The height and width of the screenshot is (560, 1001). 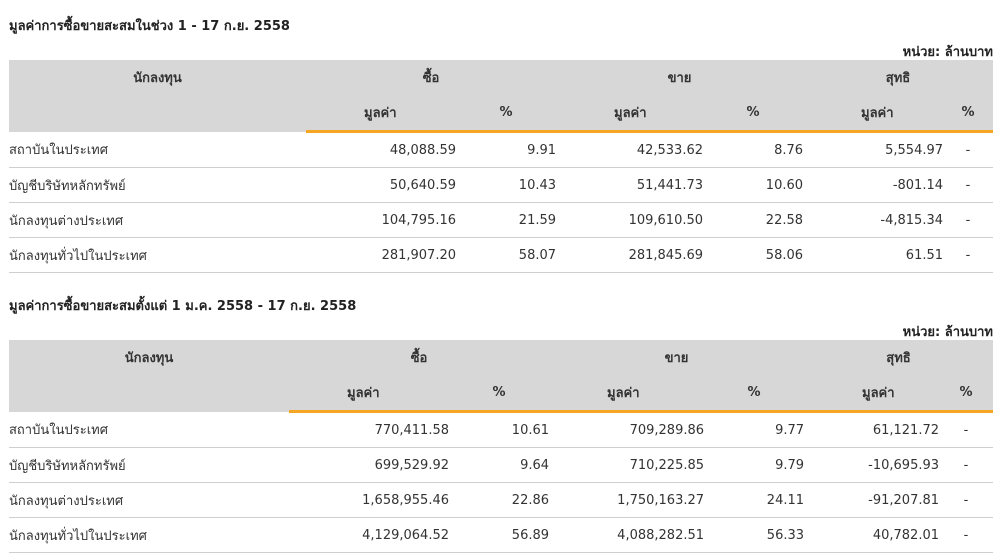 What do you see at coordinates (506, 255) in the screenshot?
I see `buy-percent: 58.07` at bounding box center [506, 255].